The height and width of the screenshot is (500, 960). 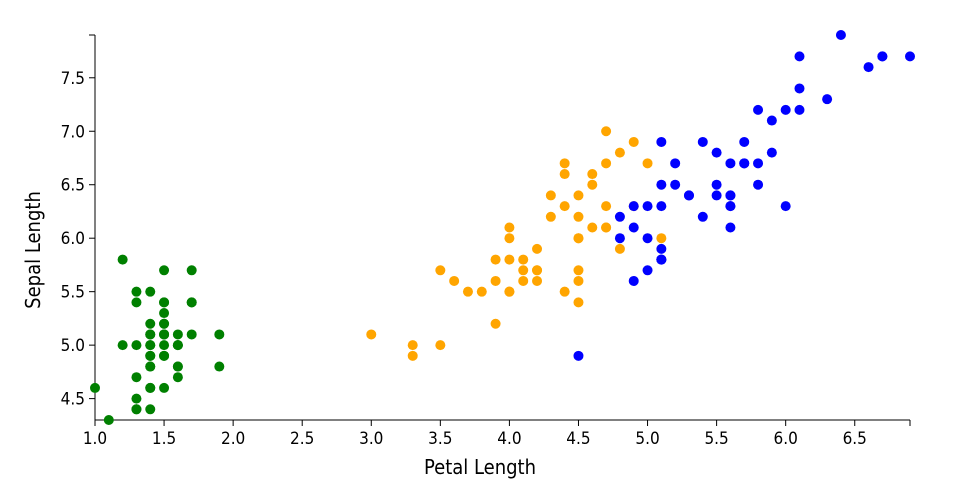 What do you see at coordinates (233, 439) in the screenshot?
I see `x-tick-label: 2.0` at bounding box center [233, 439].